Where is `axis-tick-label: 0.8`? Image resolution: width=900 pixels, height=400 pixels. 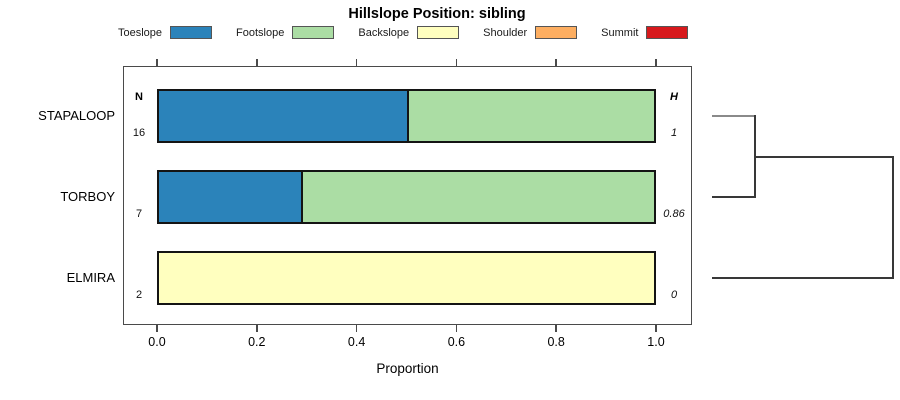 axis-tick-label: 0.8 is located at coordinates (556, 342).